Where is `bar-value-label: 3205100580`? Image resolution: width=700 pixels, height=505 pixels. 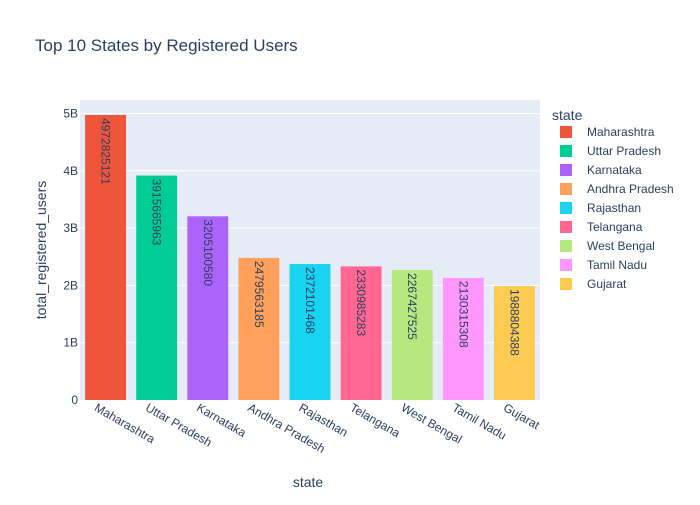
bar-value-label: 3205100580 is located at coordinates (208, 252).